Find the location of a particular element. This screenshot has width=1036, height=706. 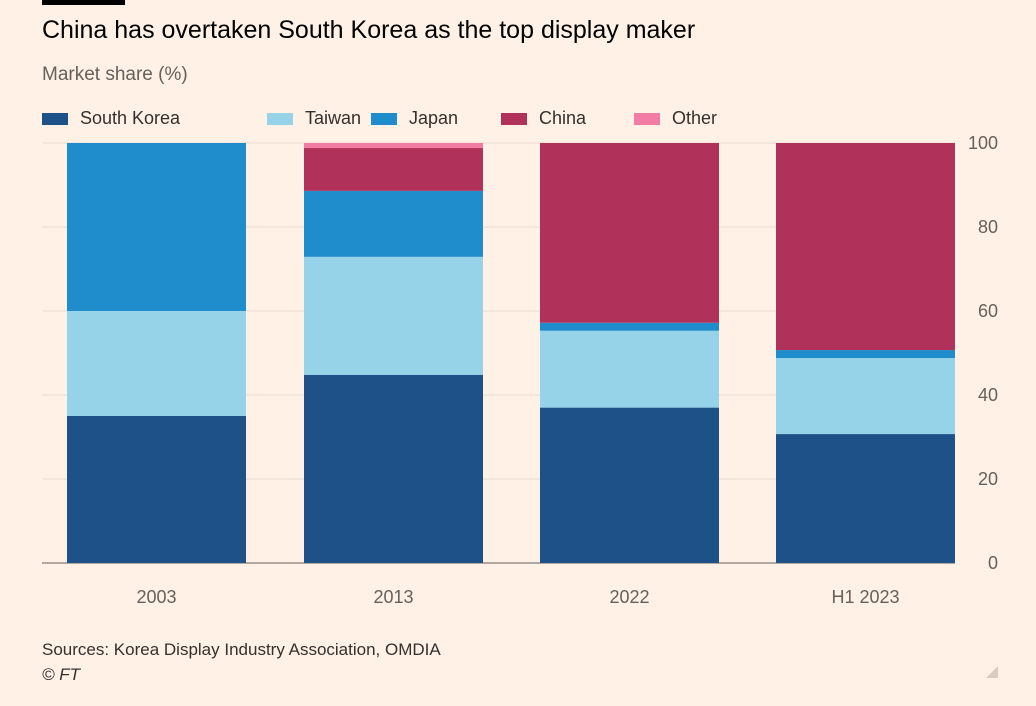

y-tick-label: 80 is located at coordinates (988, 227).